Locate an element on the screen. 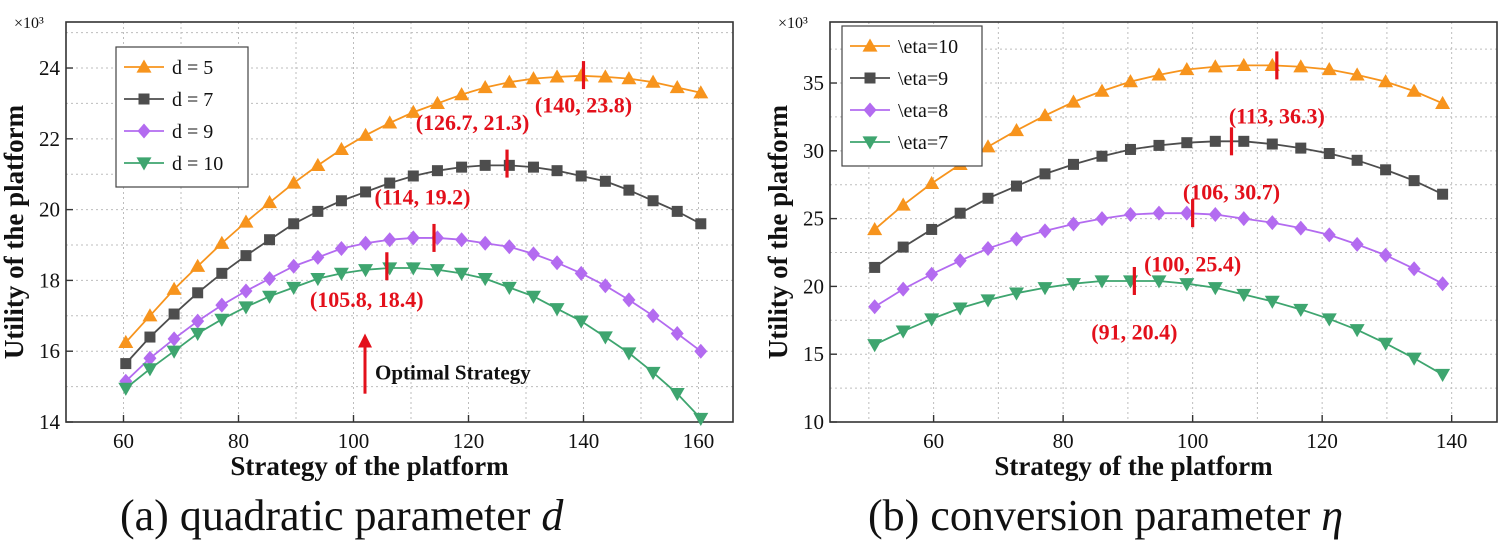 This screenshot has height=550, width=1506. panel-b-caption: (b) conversion parameter η is located at coordinates (1105, 515).